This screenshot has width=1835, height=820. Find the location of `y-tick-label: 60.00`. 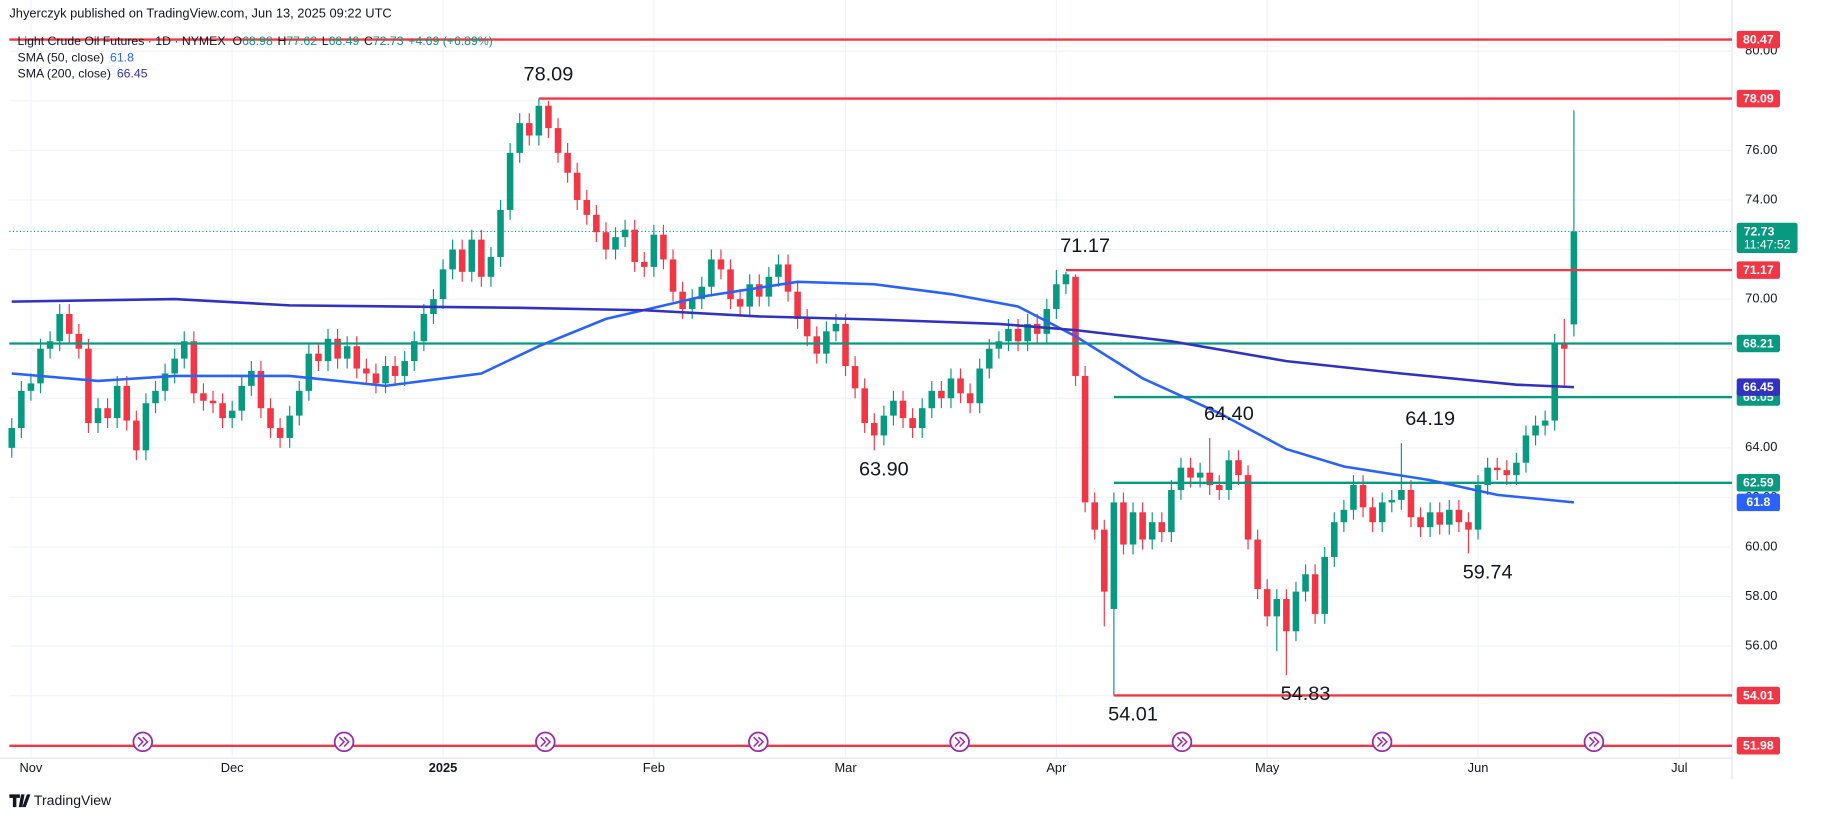

y-tick-label: 60.00 is located at coordinates (1761, 545).